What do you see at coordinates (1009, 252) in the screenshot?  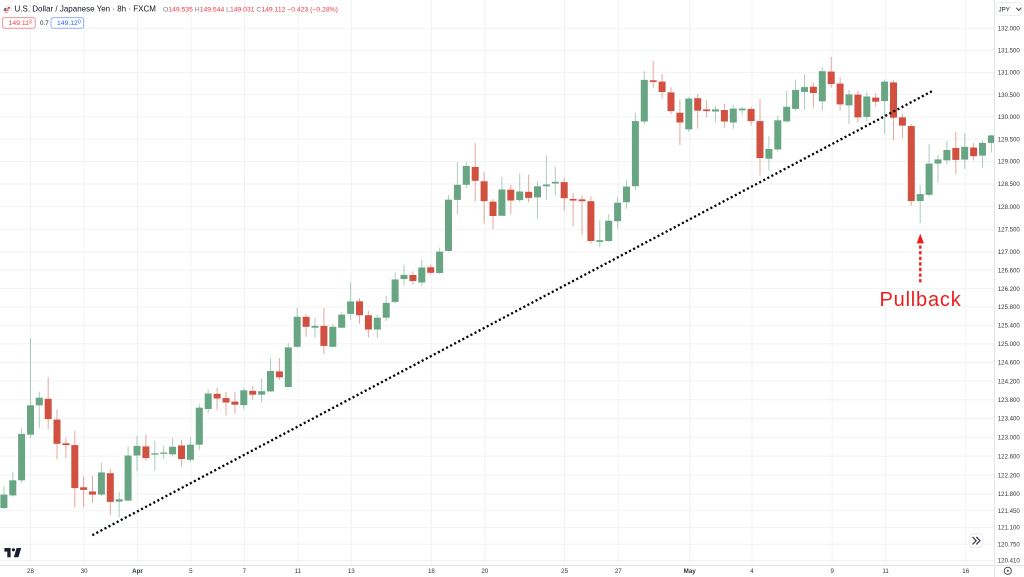 I see `svg-text: 127.000` at bounding box center [1009, 252].